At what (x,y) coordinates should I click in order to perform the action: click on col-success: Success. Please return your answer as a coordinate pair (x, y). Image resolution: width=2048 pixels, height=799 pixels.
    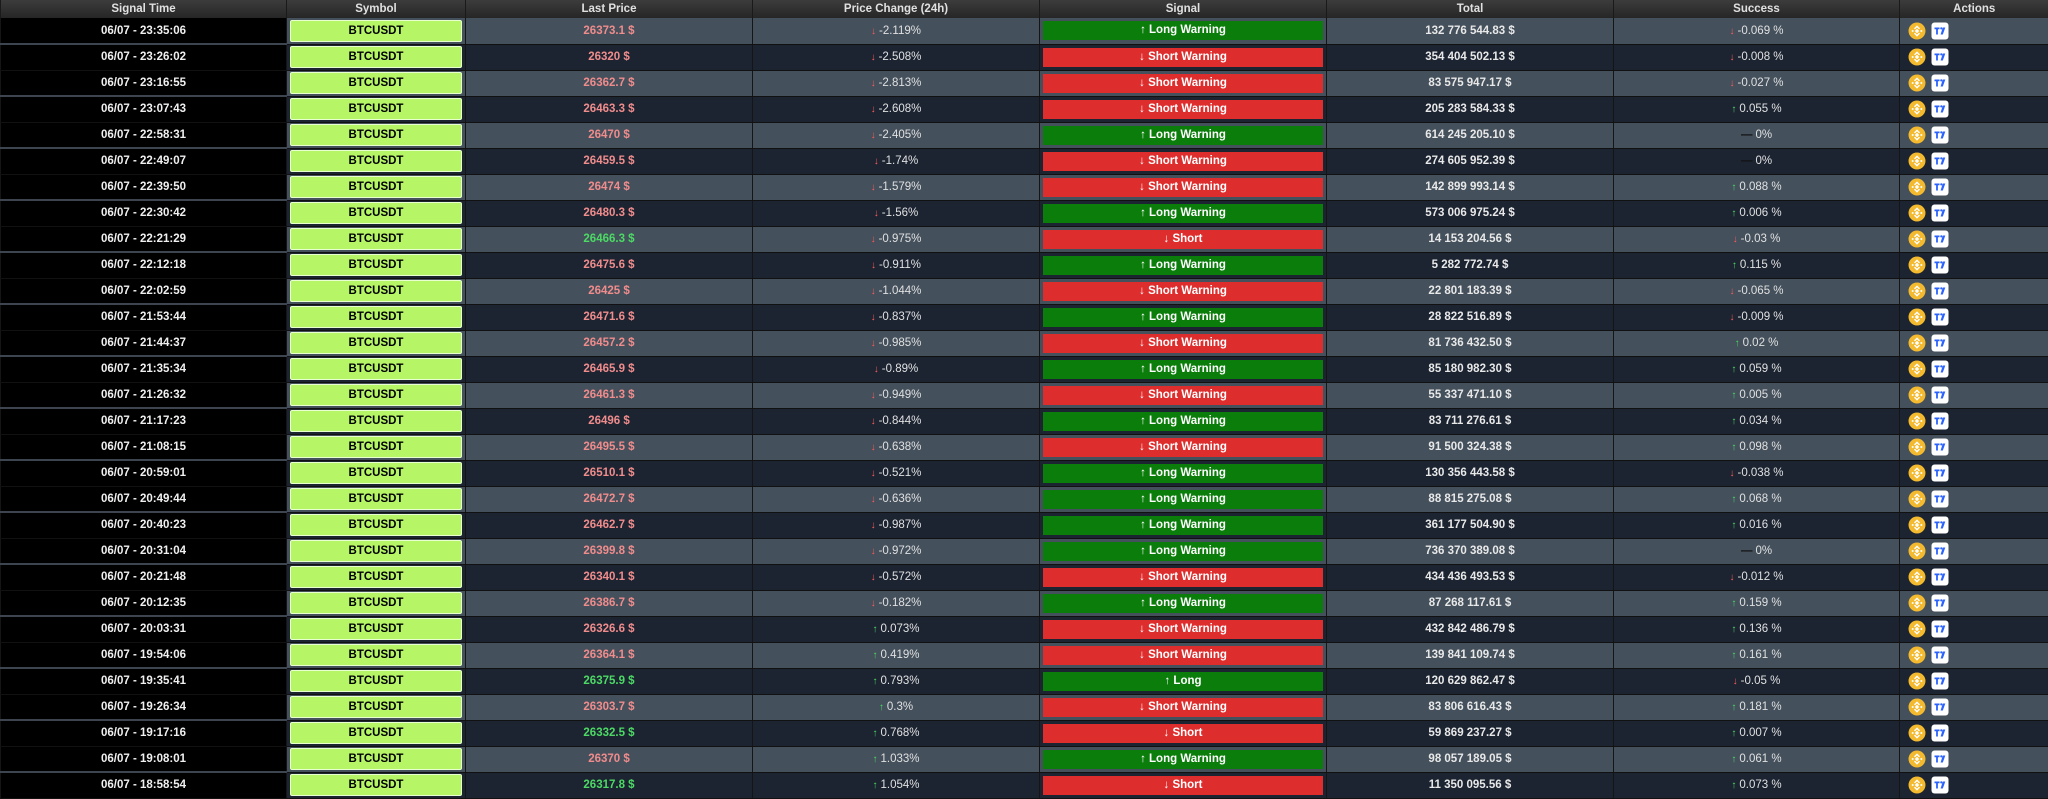
    Looking at the image, I should click on (1757, 9).